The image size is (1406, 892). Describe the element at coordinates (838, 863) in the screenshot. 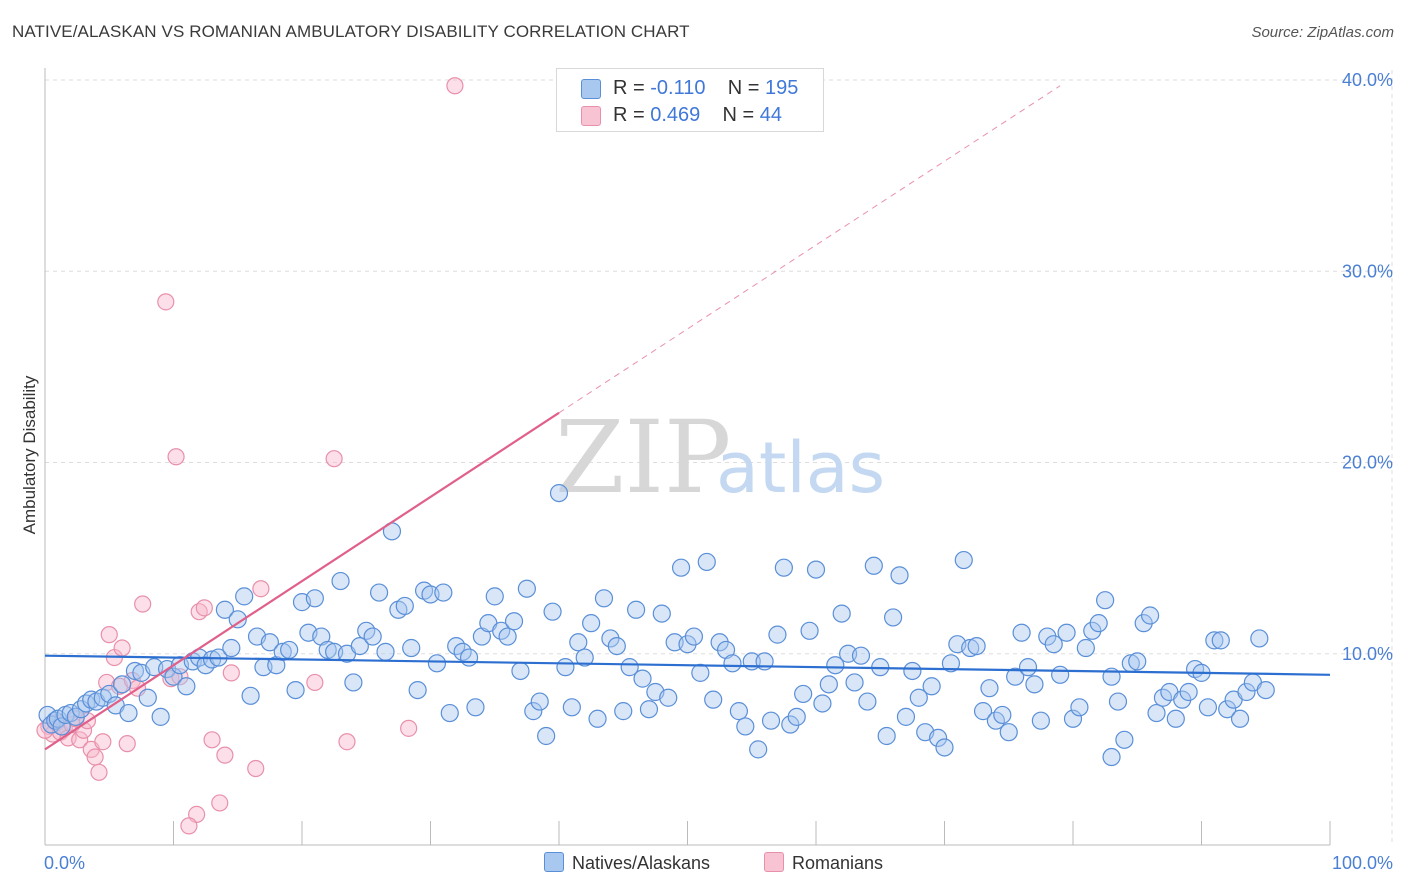

I see `bottom-legend-romanians-label: Romanians` at that location.